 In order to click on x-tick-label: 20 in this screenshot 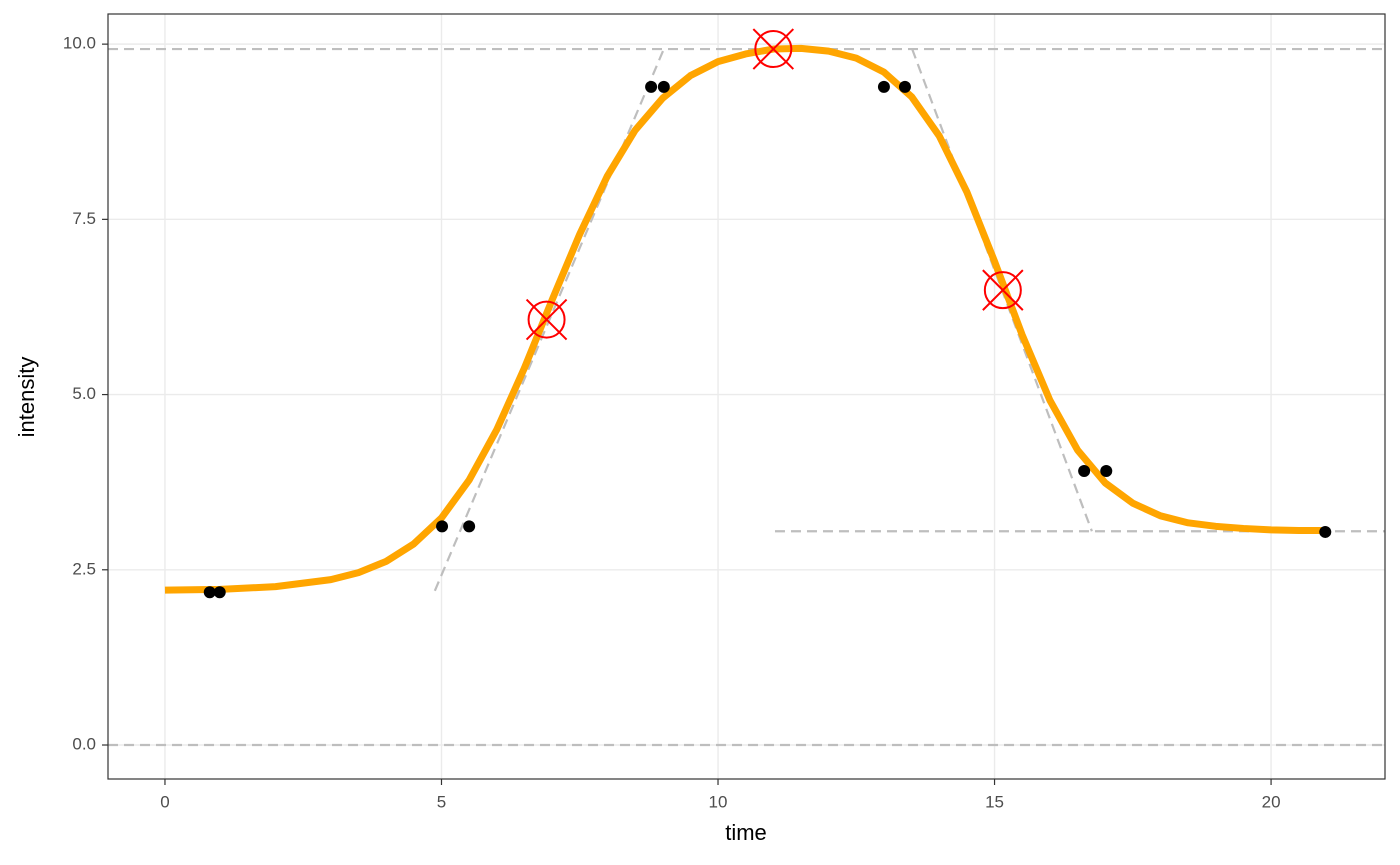, I will do `click(1271, 801)`.